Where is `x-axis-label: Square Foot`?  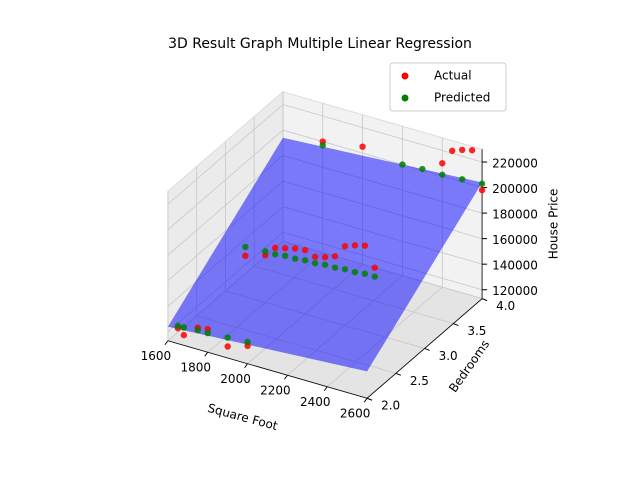 x-axis-label: Square Foot is located at coordinates (242, 417).